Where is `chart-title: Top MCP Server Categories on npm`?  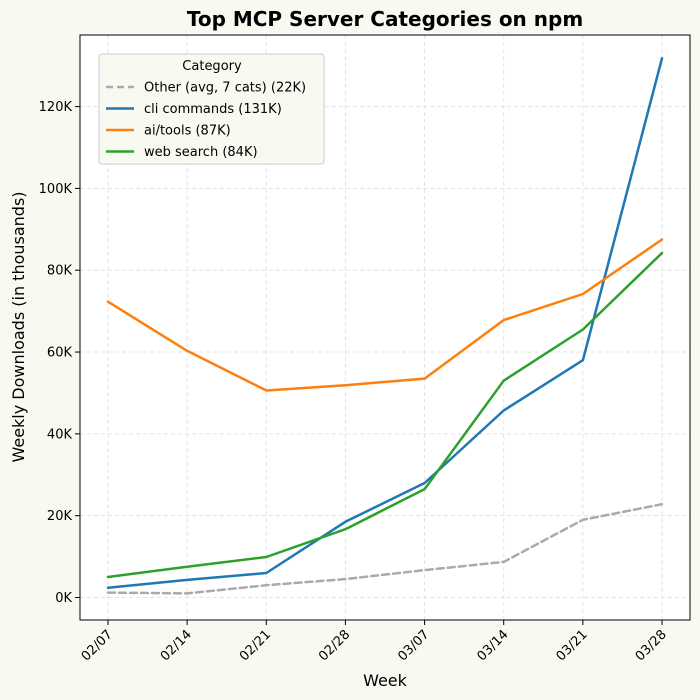
chart-title: Top MCP Server Categories on npm is located at coordinates (385, 19).